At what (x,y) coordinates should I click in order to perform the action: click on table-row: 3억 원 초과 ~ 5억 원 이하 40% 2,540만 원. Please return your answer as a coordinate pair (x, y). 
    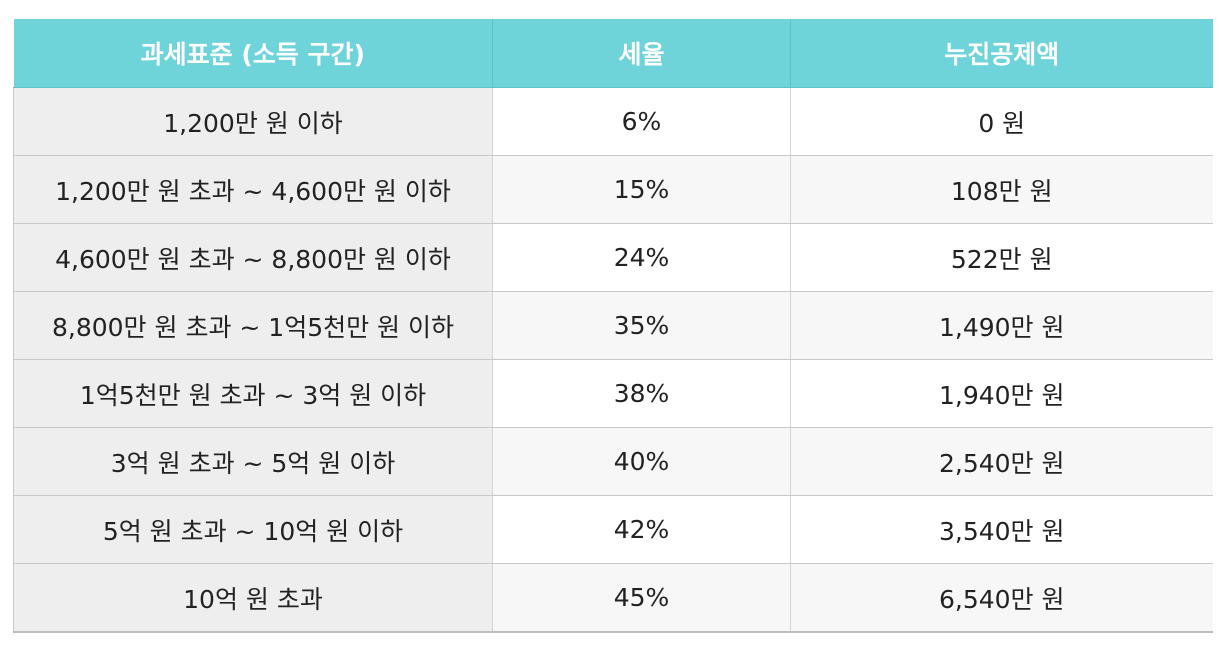
    Looking at the image, I should click on (613, 461).